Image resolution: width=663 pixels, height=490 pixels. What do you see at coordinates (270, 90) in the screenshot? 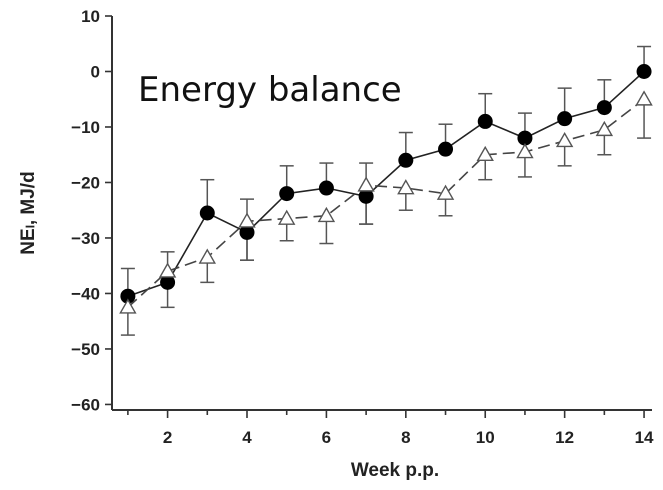
I see `chart-title: Energy balance` at bounding box center [270, 90].